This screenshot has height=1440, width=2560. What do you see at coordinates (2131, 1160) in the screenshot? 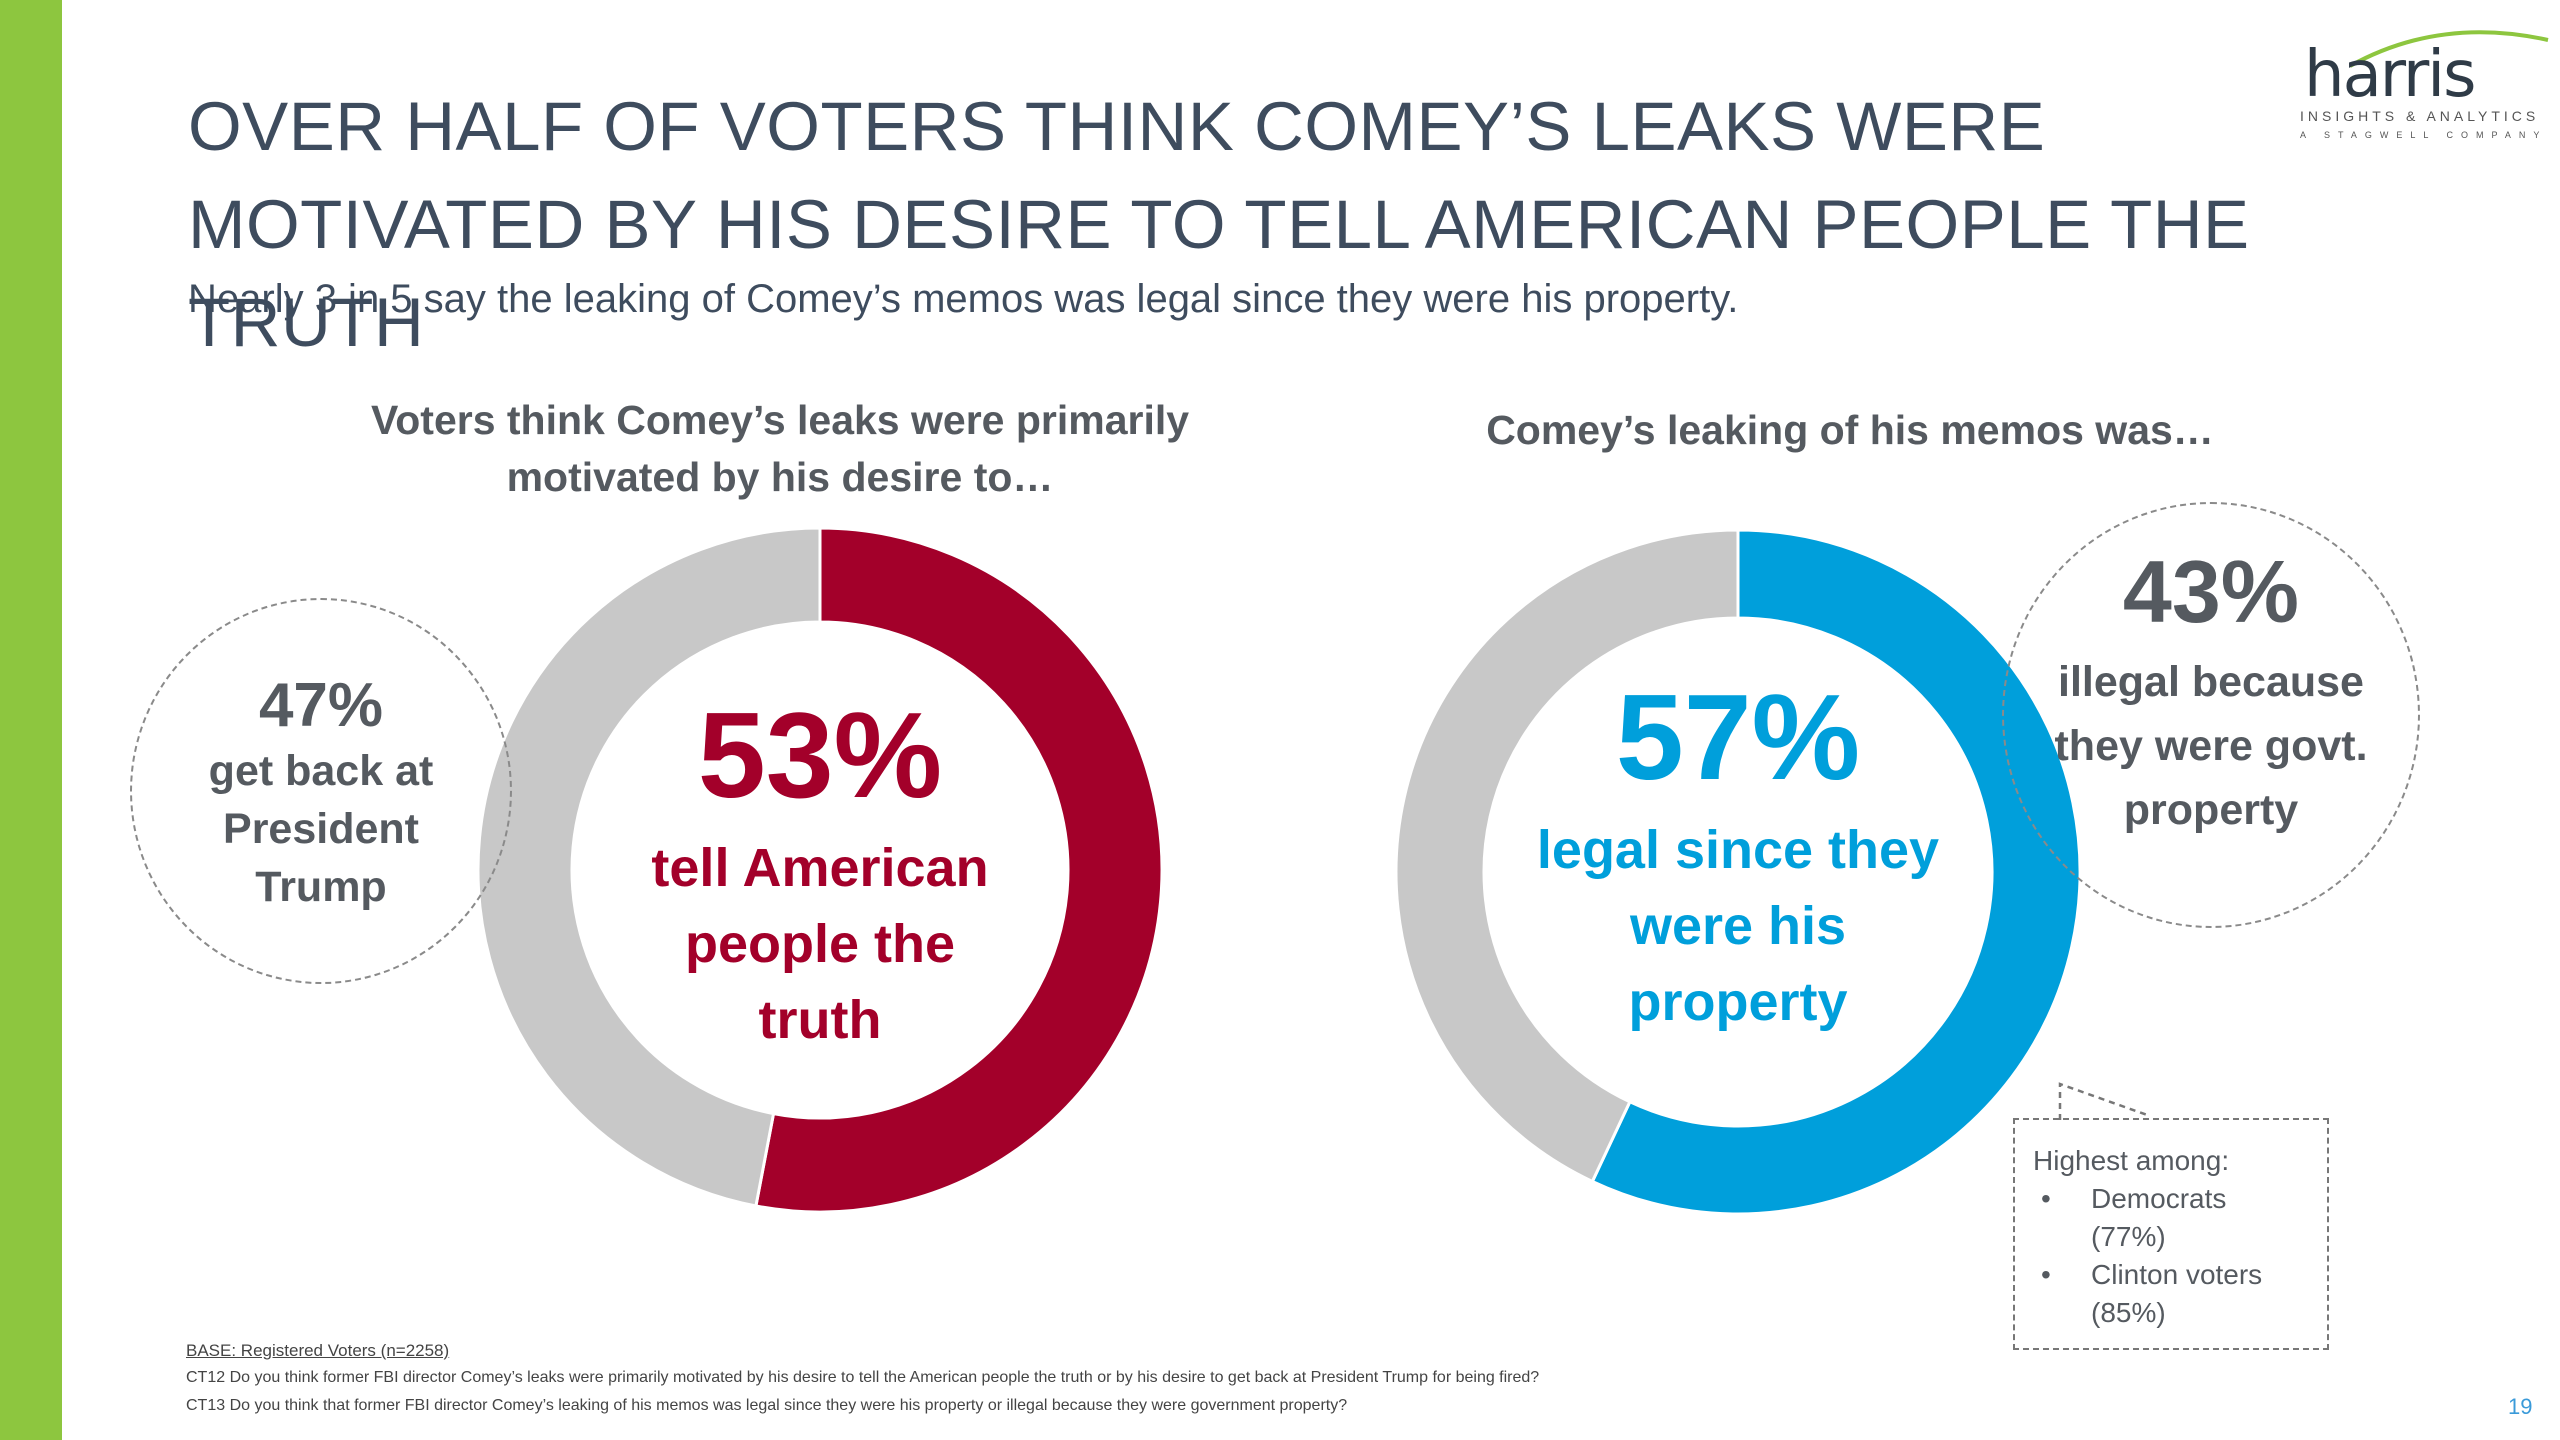
I see `callout-heading: Highest among:` at bounding box center [2131, 1160].